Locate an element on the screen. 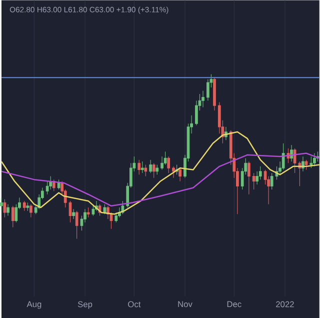 The height and width of the screenshot is (318, 320). x-tick-label: 2022 is located at coordinates (285, 304).